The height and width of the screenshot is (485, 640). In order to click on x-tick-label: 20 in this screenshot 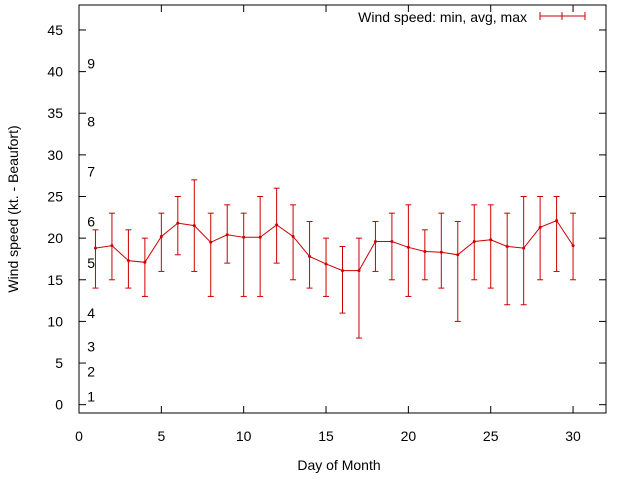, I will do `click(409, 436)`.